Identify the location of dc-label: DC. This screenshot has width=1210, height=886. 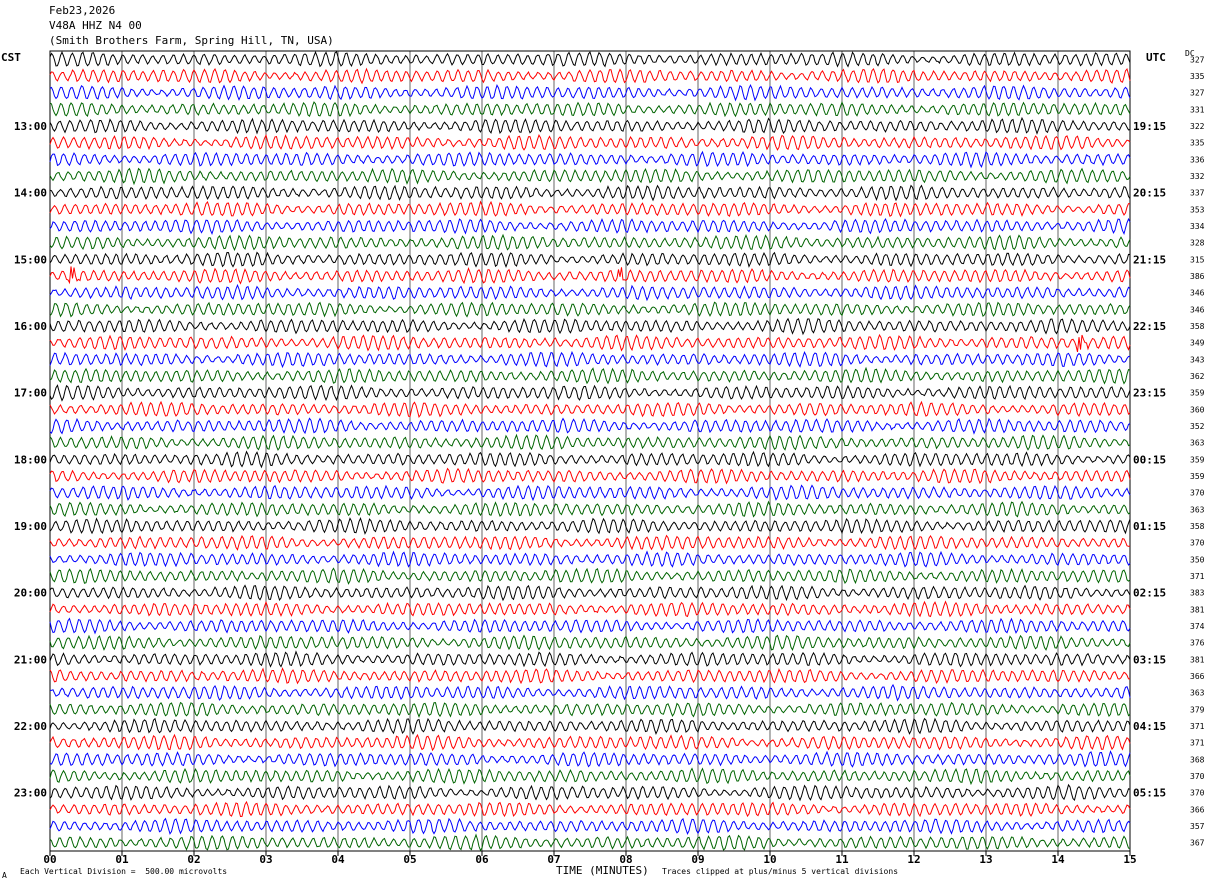
(1190, 53).